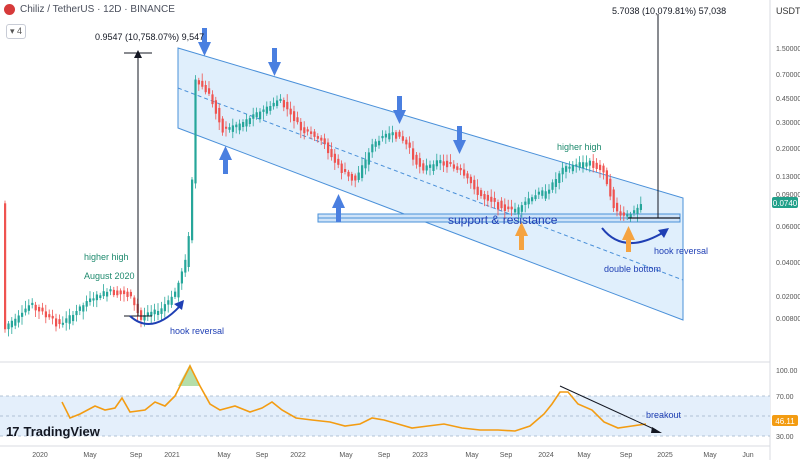 This screenshot has width=800, height=465. I want to click on rsi-line, so click(354, 398).